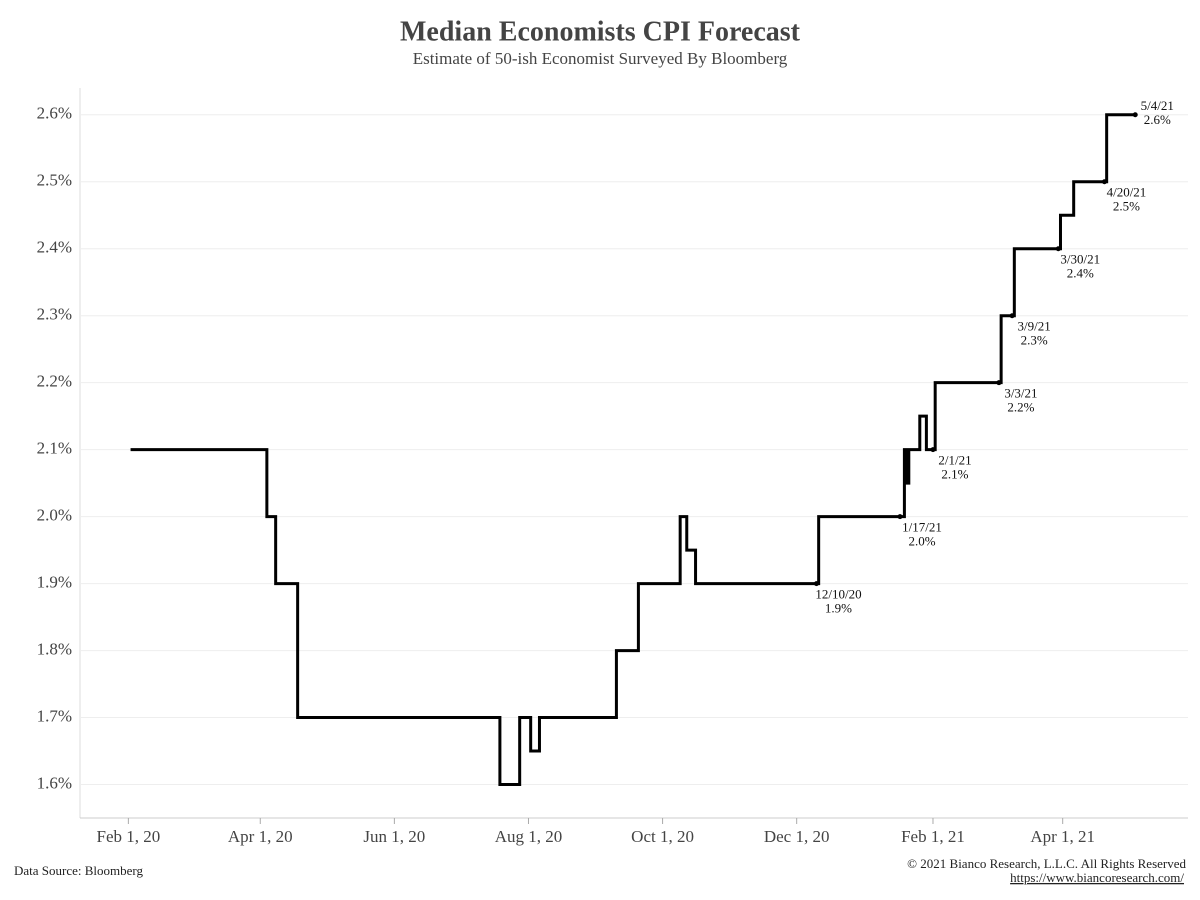 This screenshot has height=900, width=1200. What do you see at coordinates (1127, 192) in the screenshot?
I see `annotation-date: 4/20/21` at bounding box center [1127, 192].